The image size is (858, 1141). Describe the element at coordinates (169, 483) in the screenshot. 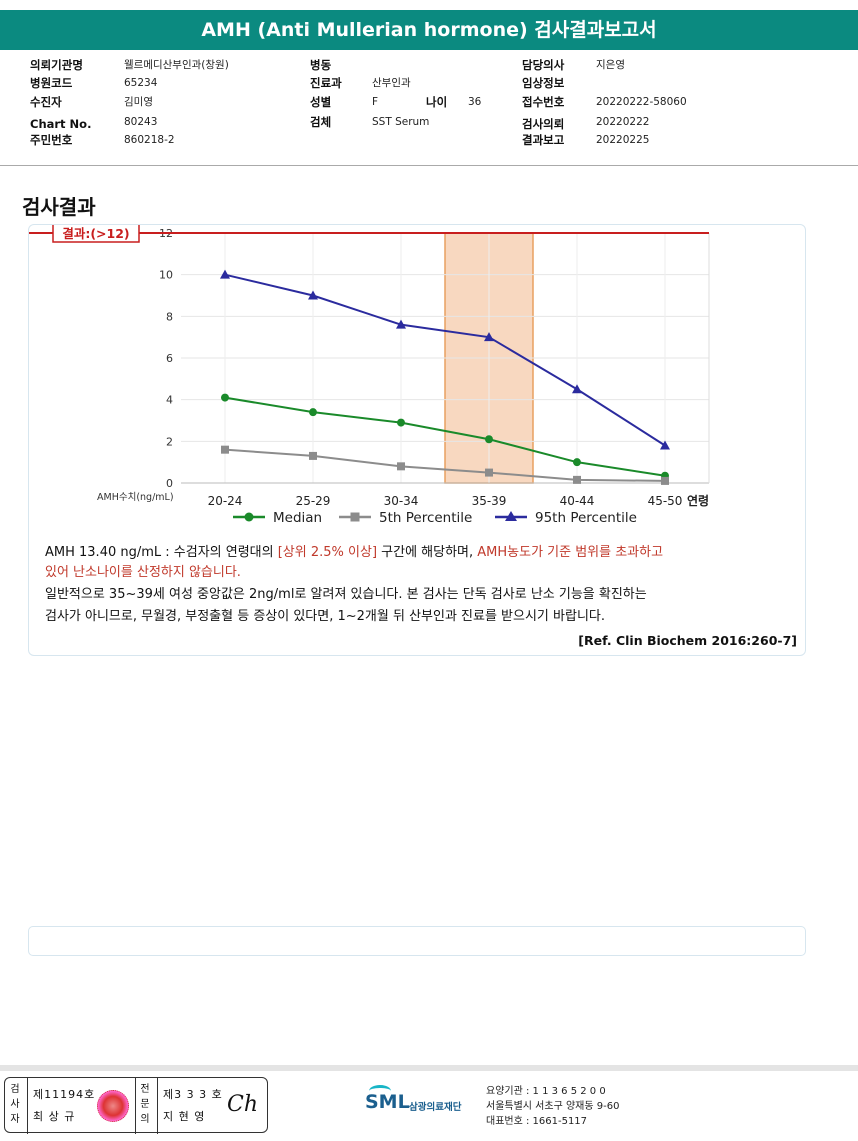

I see `y-tick-label: 0` at that location.